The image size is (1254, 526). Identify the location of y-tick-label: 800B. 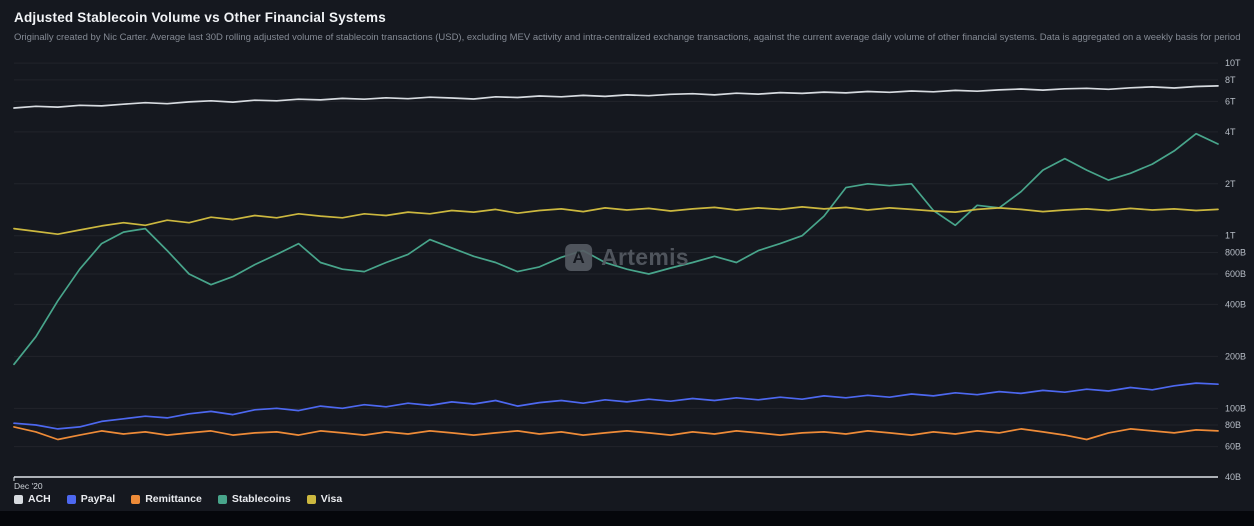
(1235, 252).